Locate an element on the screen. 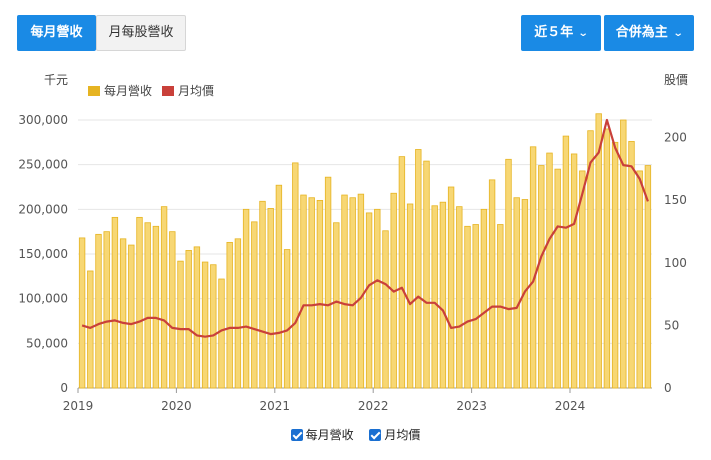 This screenshot has height=460, width=711. y-right-tick-label: 100 is located at coordinates (675, 263).